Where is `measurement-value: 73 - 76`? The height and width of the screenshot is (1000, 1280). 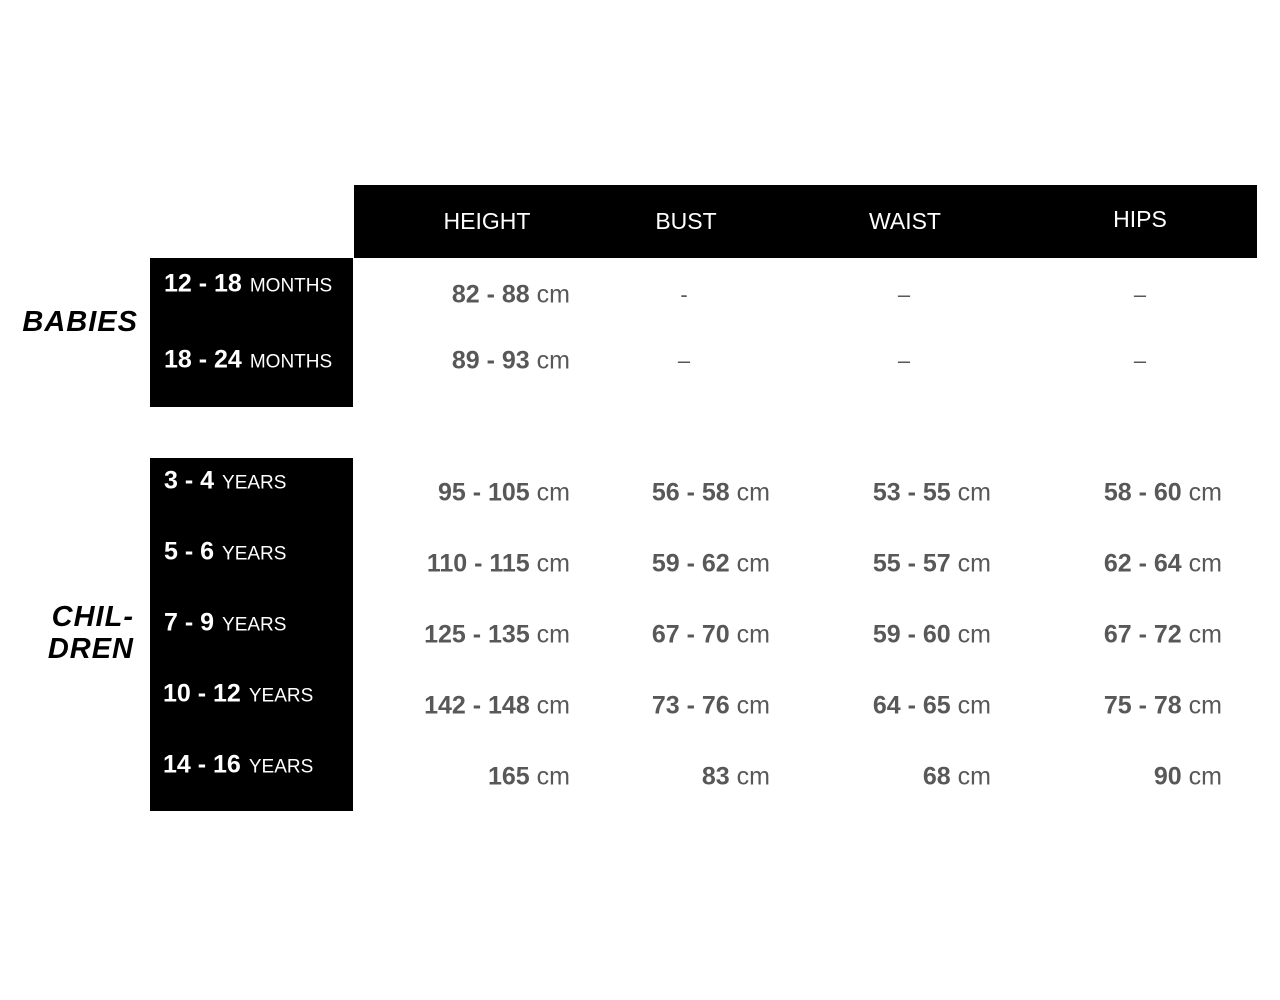
measurement-value: 73 - 76 is located at coordinates (690, 705).